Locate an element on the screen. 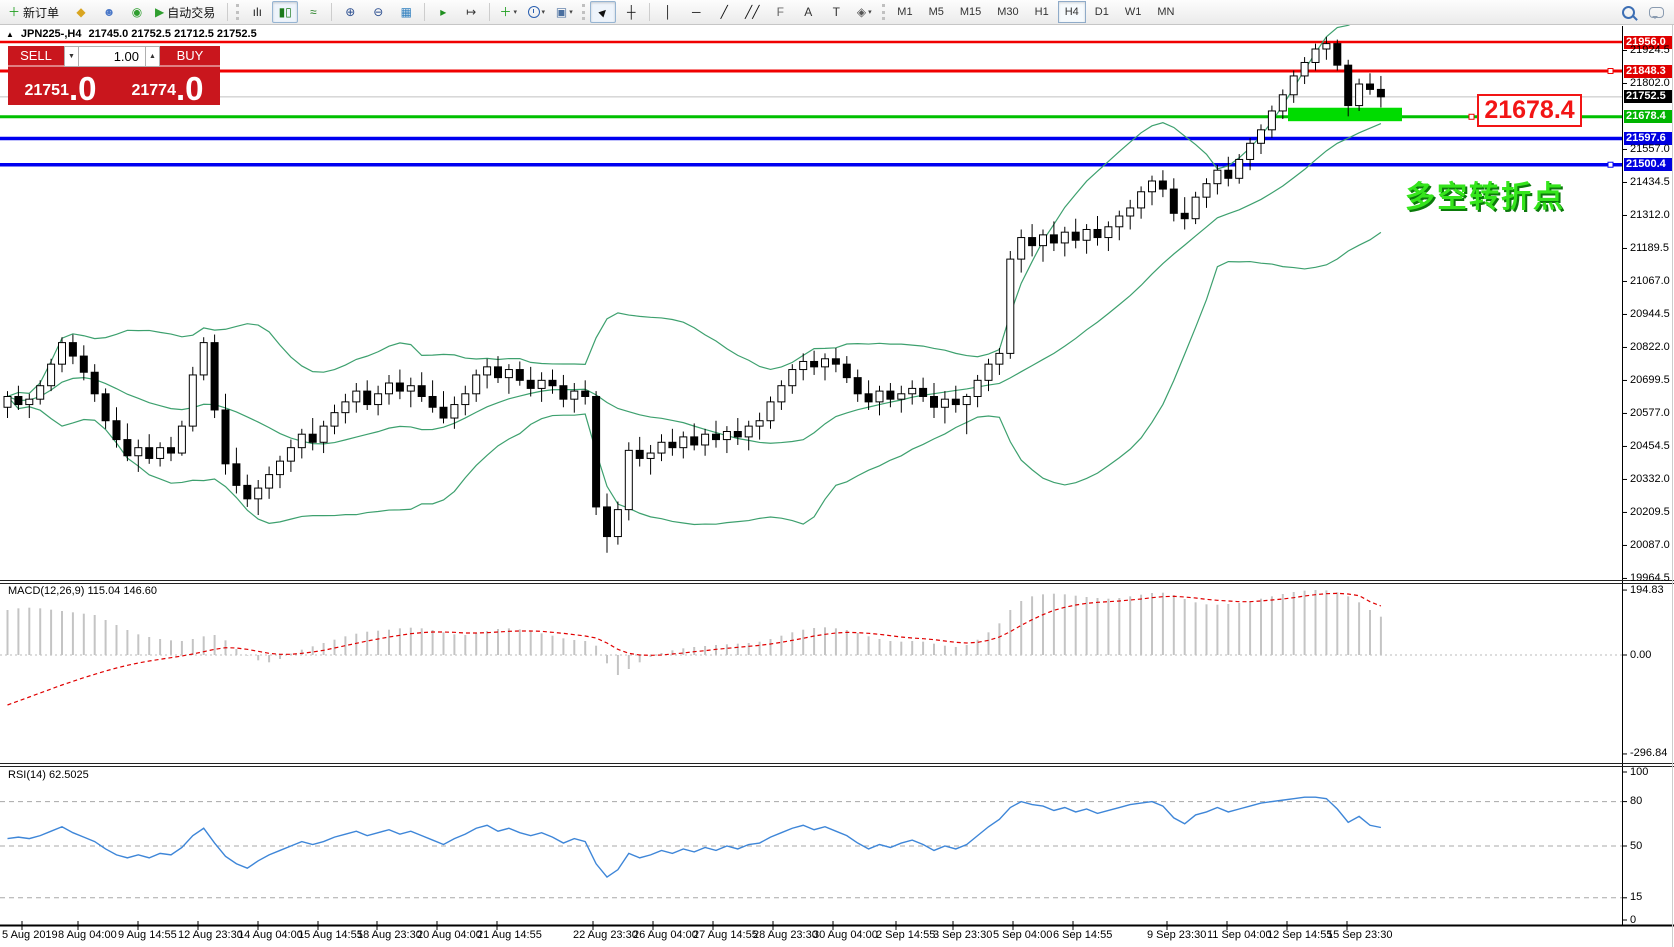 This screenshot has width=1674, height=947. doc-plus-icon: ＋ is located at coordinates (14, 12).